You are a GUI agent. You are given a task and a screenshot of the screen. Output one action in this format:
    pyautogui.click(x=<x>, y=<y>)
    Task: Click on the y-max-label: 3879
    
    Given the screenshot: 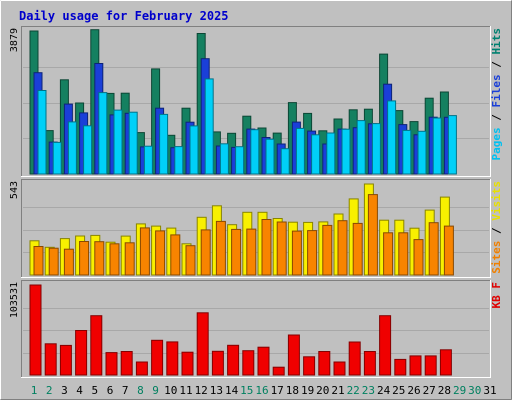 What is the action you would take?
    pyautogui.click(x=14, y=40)
    